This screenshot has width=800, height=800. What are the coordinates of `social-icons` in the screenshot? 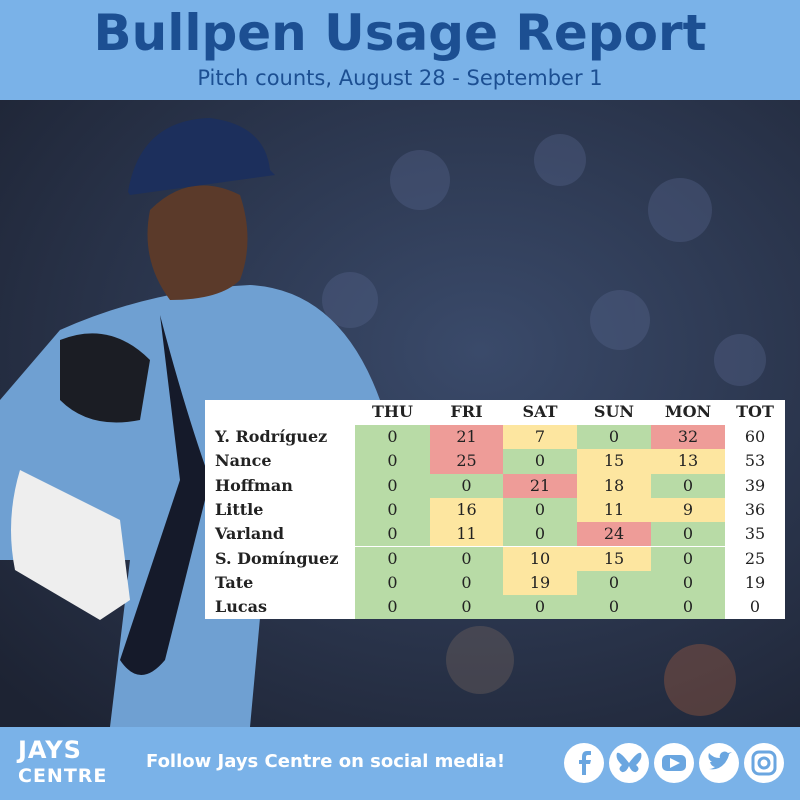 It's located at (674, 763).